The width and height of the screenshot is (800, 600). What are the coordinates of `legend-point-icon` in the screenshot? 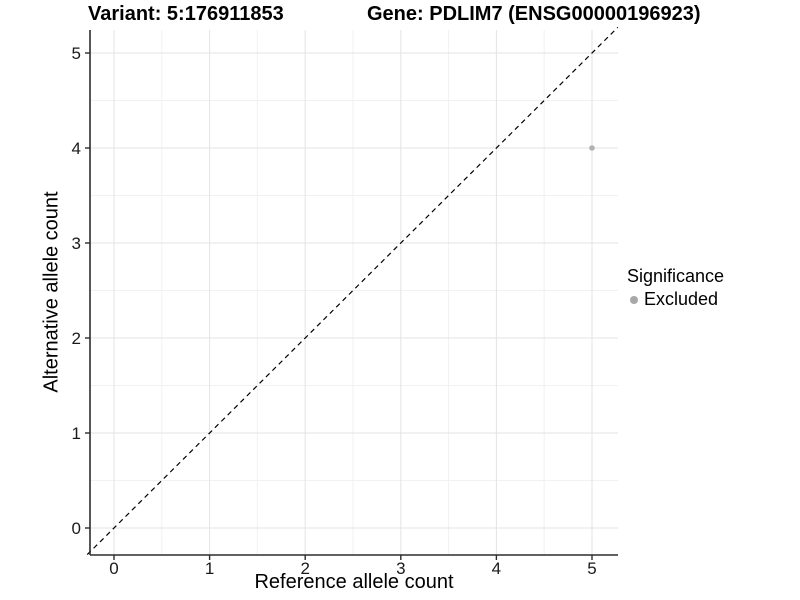 It's located at (634, 299).